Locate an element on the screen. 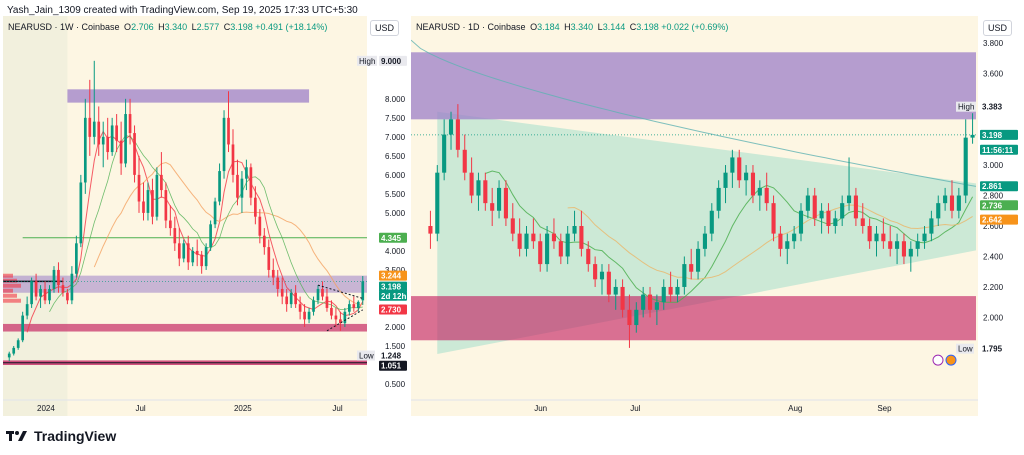 The height and width of the screenshot is (455, 1024). demand-zone is located at coordinates (185, 327).